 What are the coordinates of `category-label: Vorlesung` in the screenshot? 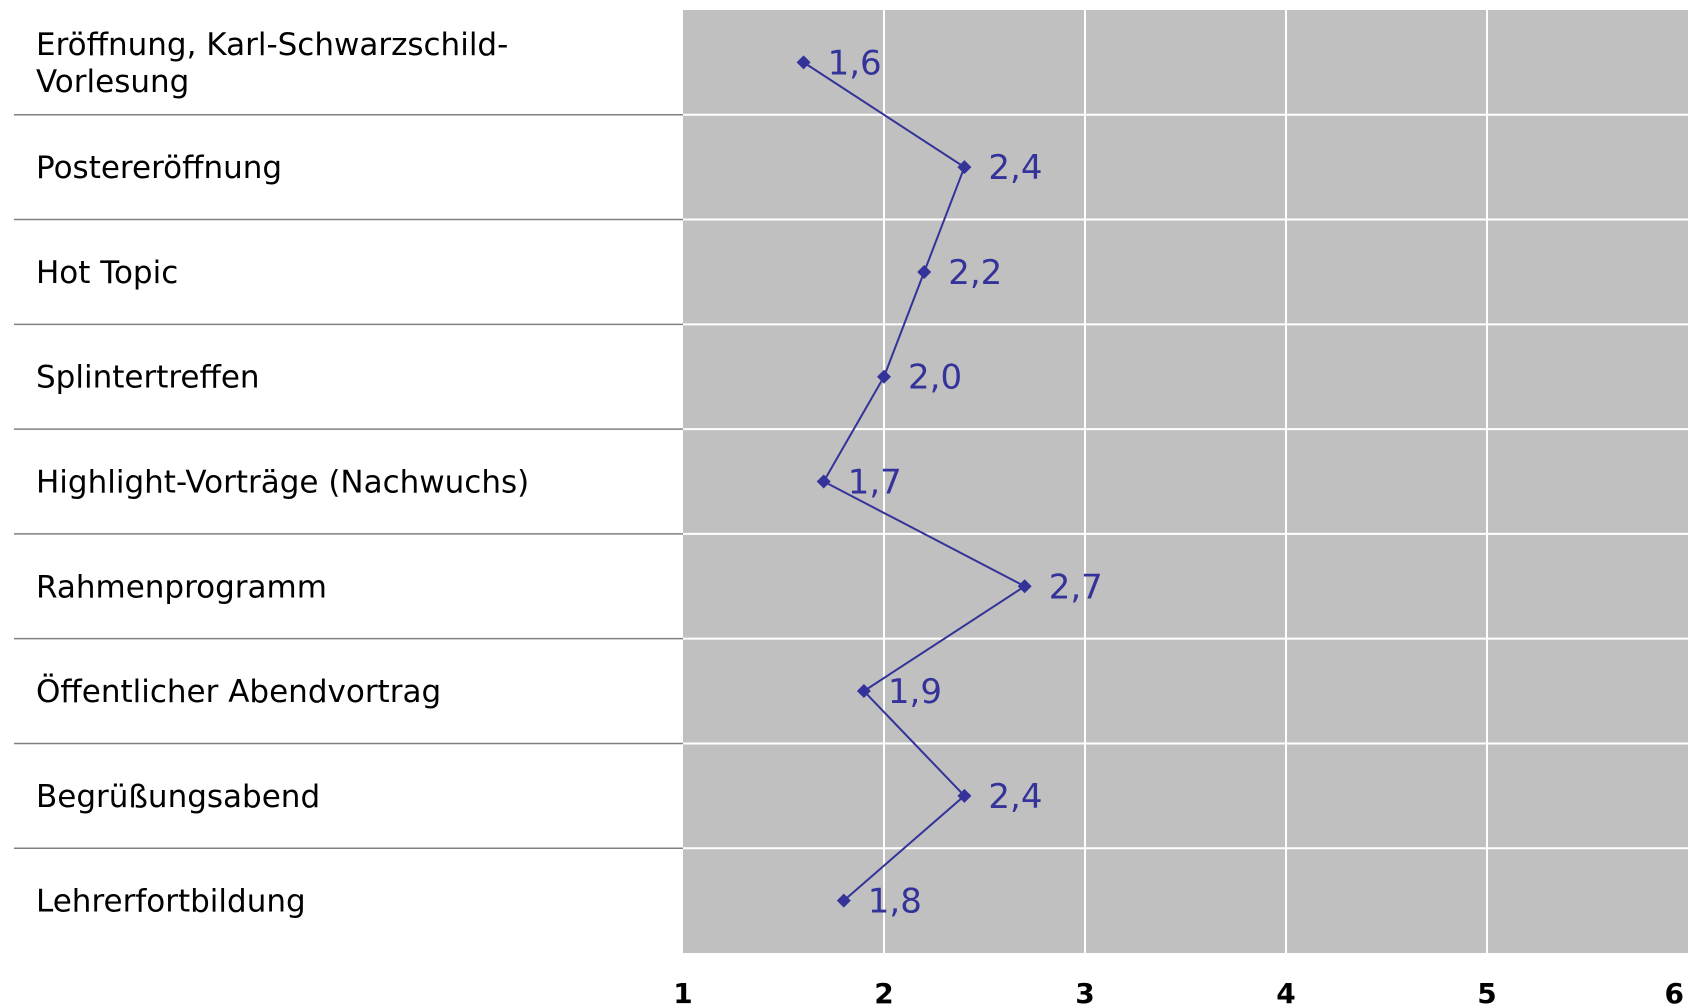 It's located at (112, 82).